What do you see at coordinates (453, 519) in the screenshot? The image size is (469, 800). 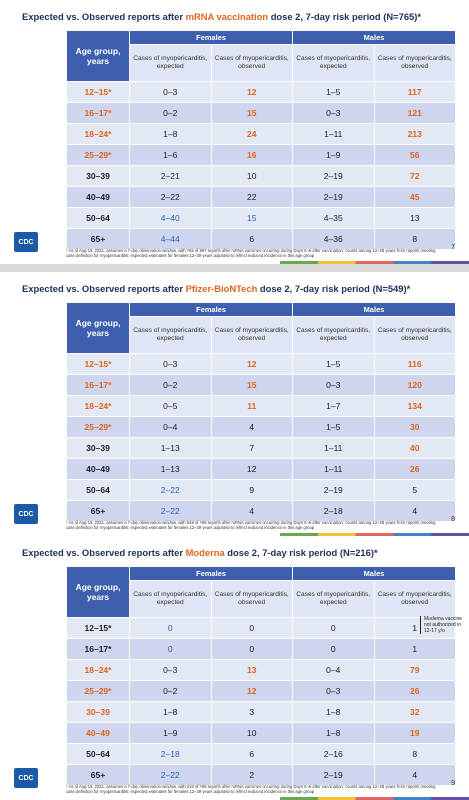 I see `page-number: 8` at bounding box center [453, 519].